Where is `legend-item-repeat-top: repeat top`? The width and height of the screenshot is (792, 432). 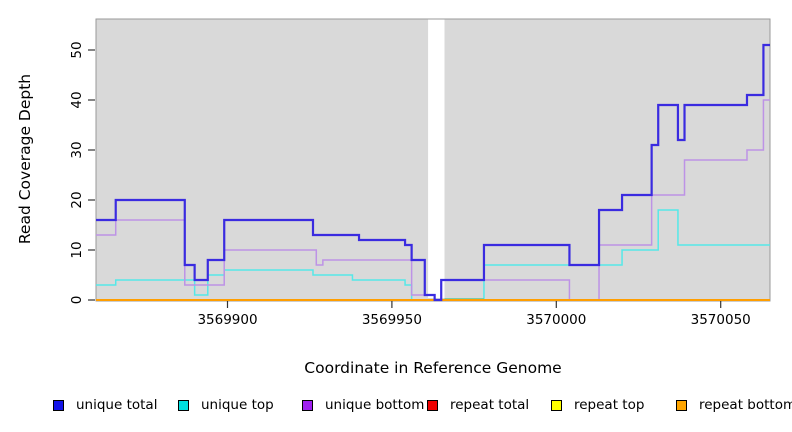 legend-item-repeat-top: repeat top is located at coordinates (598, 405).